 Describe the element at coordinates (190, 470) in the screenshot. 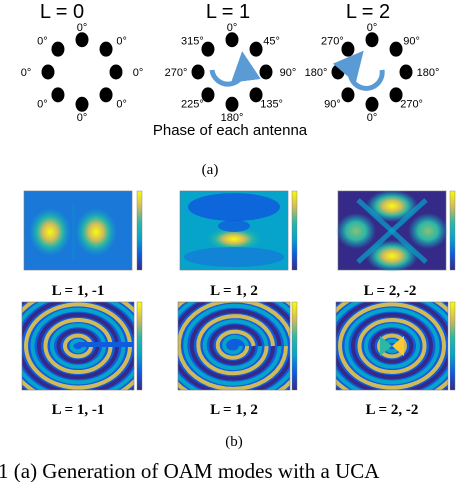

I see `figure-caption: 1 (a) Generation of OAM modes with a UCA` at that location.